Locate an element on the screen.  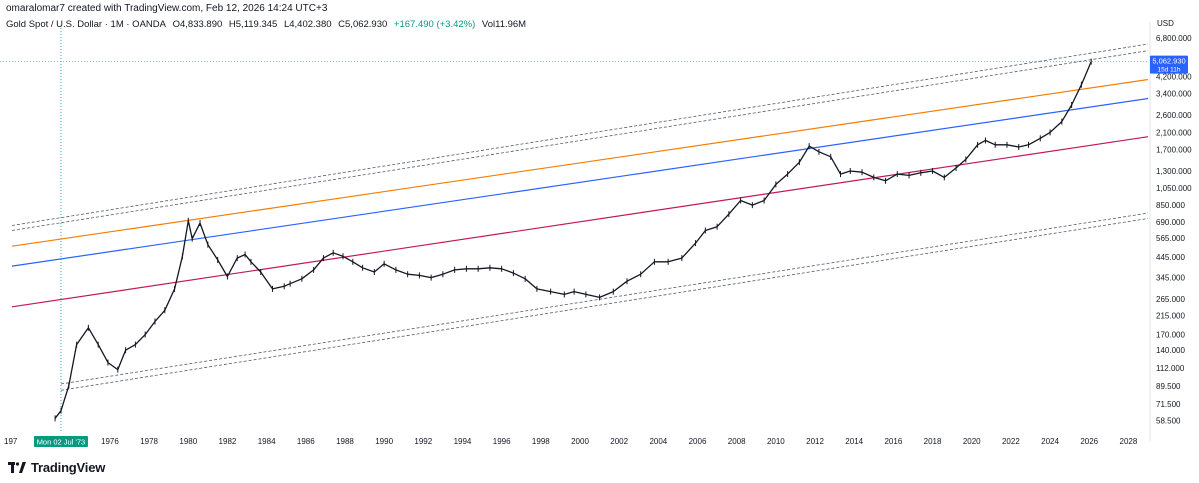
x-tick-label: 1982 is located at coordinates (228, 441).